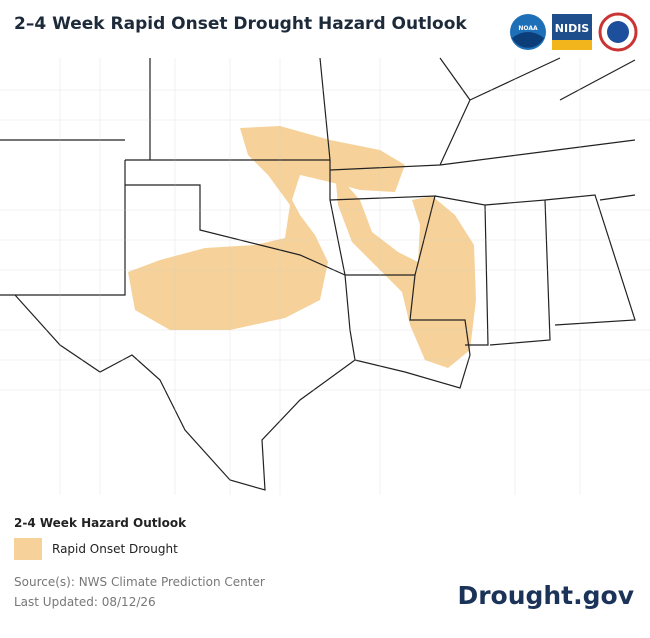  I want to click on nidis-text: NIDIS, so click(572, 28).